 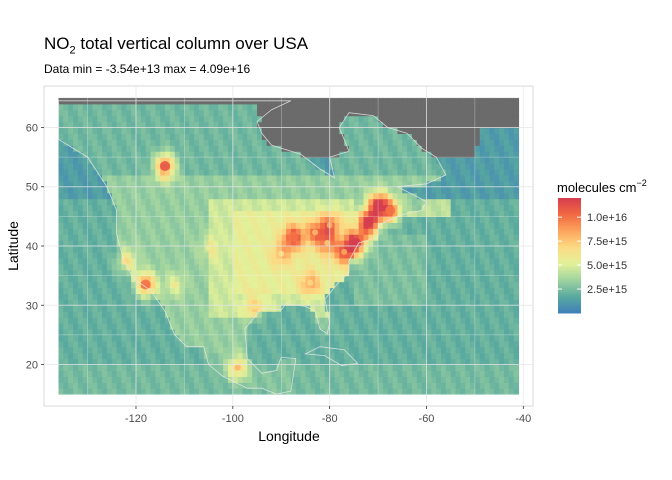 What do you see at coordinates (136, 419) in the screenshot?
I see `x-tick-label: -120` at bounding box center [136, 419].